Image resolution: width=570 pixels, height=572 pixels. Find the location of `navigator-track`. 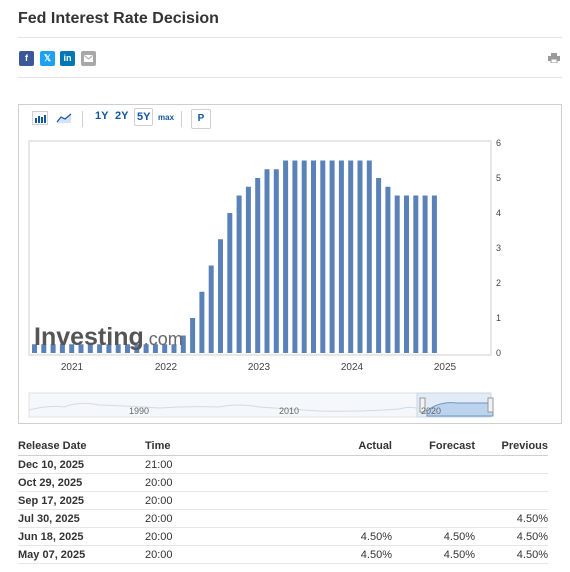

navigator-track is located at coordinates (260, 405).